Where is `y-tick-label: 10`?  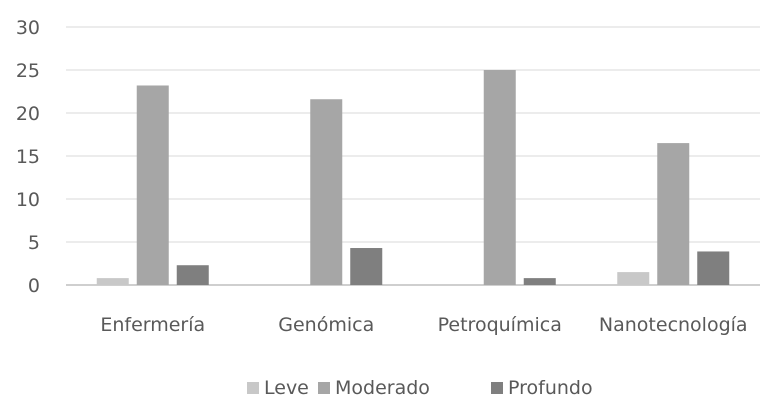
y-tick-label: 10 is located at coordinates (28, 200).